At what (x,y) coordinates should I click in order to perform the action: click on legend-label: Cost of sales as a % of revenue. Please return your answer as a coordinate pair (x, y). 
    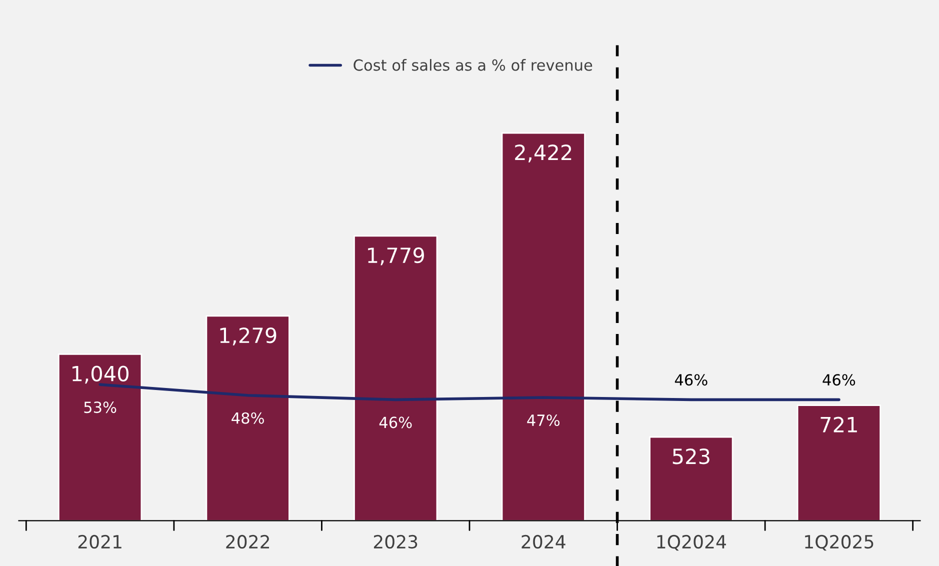
    Looking at the image, I should click on (473, 65).